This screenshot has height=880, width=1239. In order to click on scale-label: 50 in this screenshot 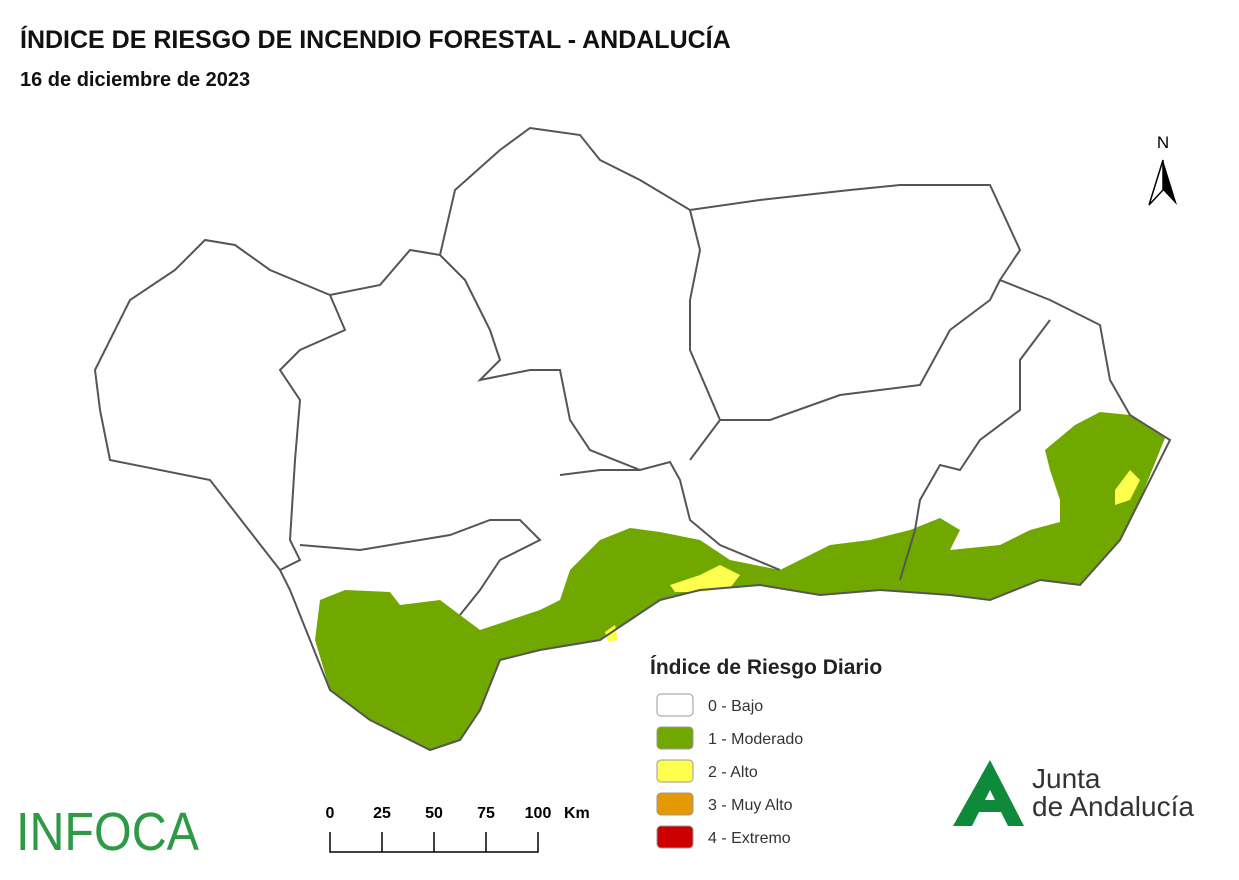, I will do `click(434, 813)`.